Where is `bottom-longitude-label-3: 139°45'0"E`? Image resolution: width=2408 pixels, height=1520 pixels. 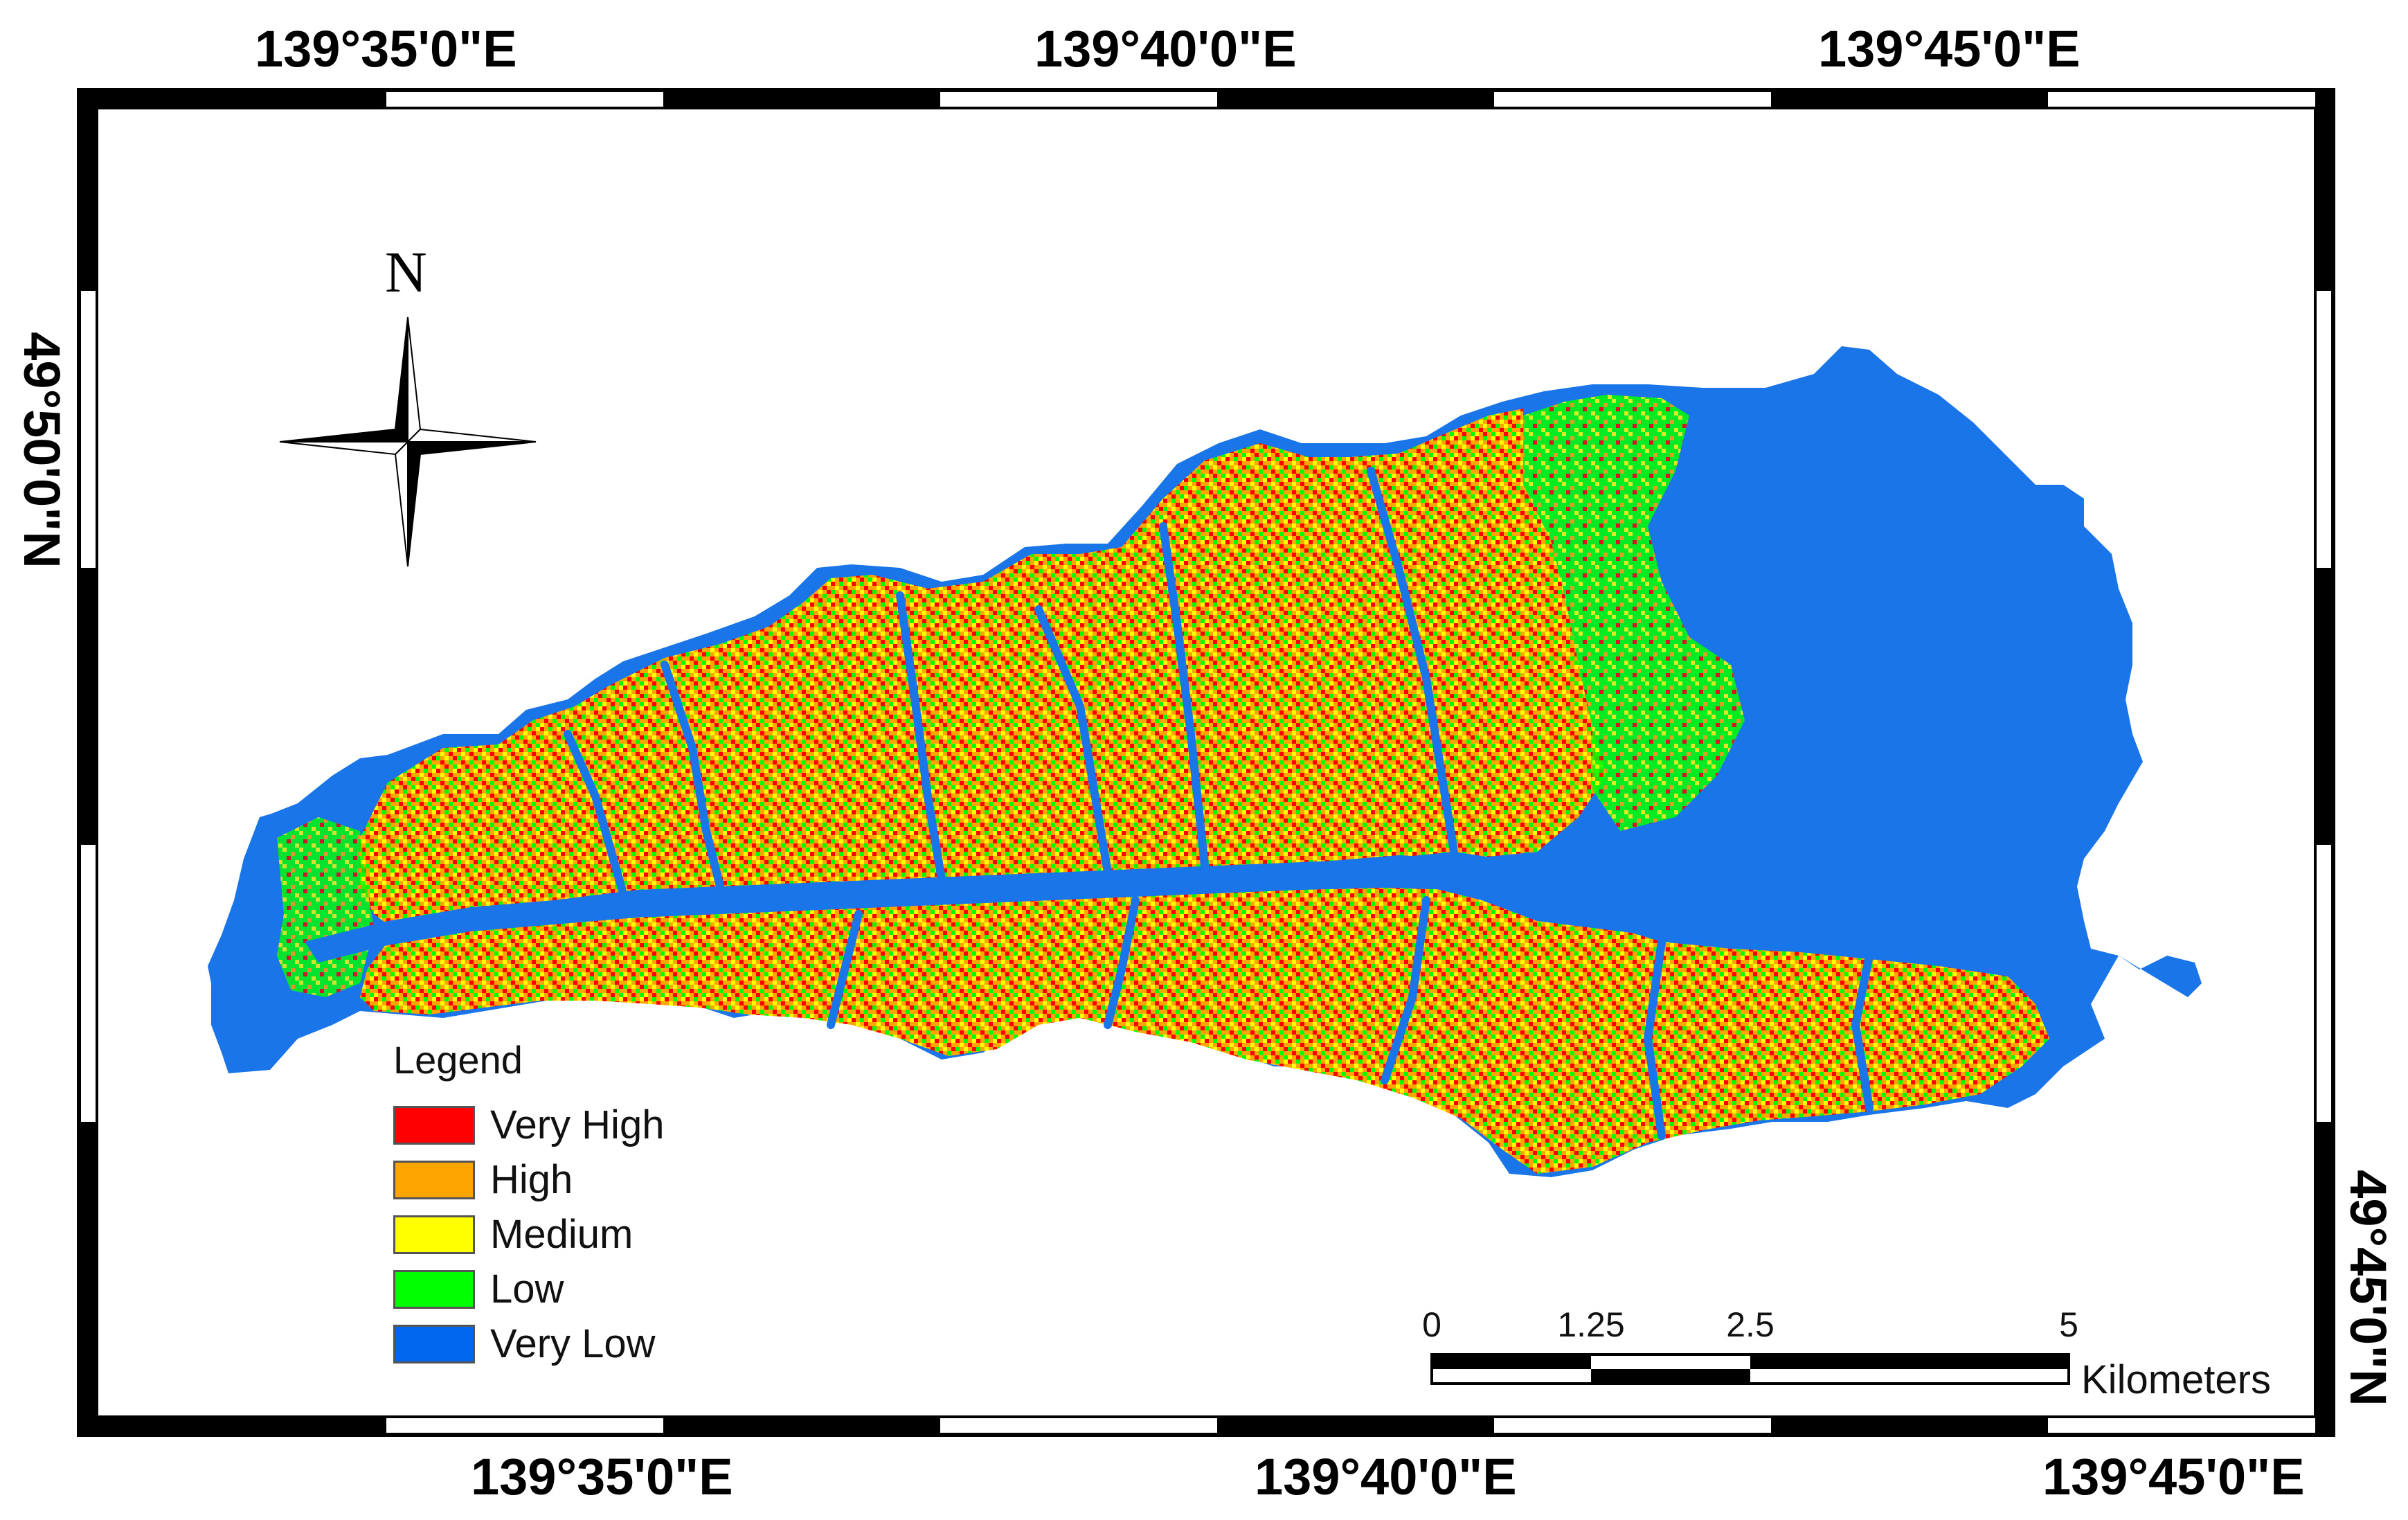
bottom-longitude-label-3: 139°45'0"E is located at coordinates (2173, 1476).